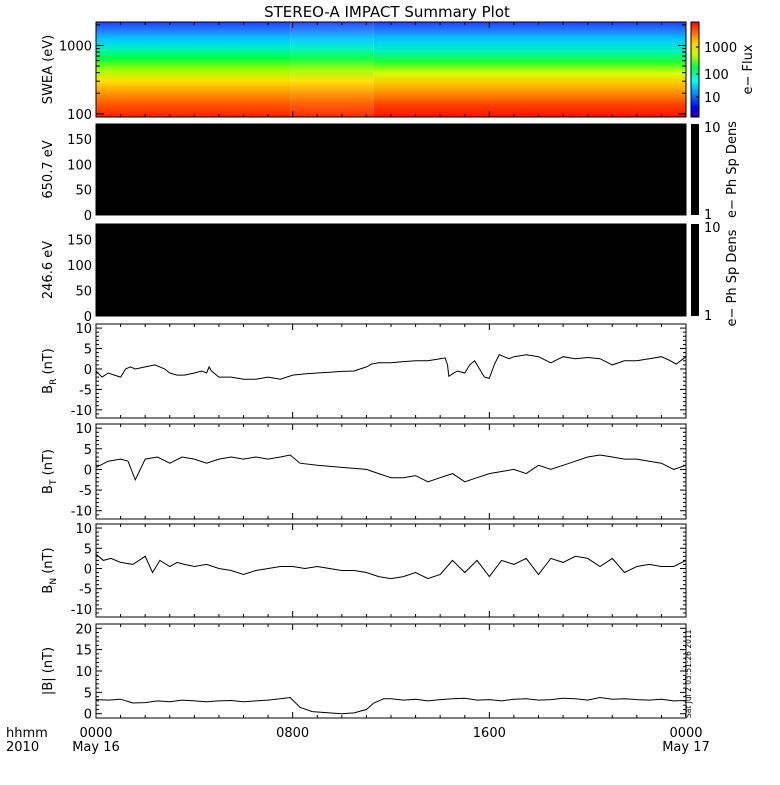 The height and width of the screenshot is (785, 780). Describe the element at coordinates (48, 671) in the screenshot. I see `y-axis-label: |B| (nT)` at that location.